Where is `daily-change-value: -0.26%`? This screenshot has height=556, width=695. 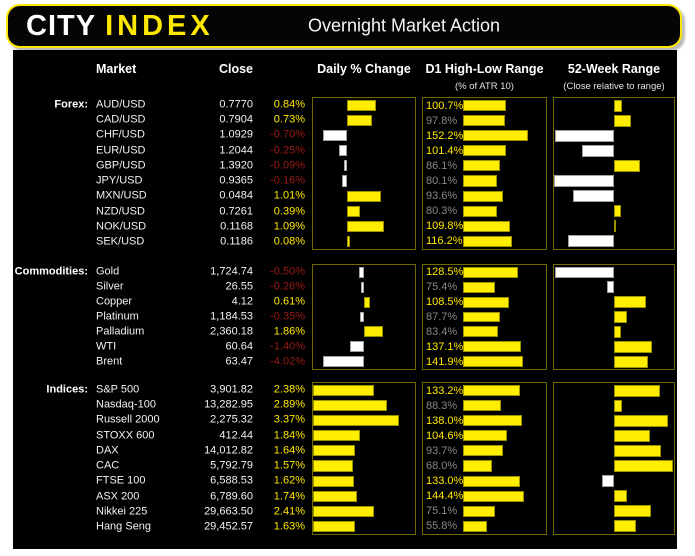 daily-change-value: -0.26% is located at coordinates (287, 286).